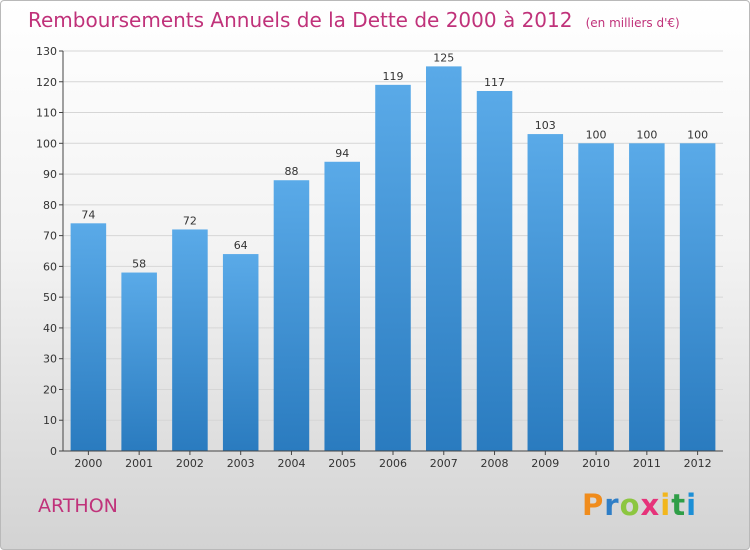  Describe the element at coordinates (50, 420) in the screenshot. I see `y-tick-label: 10` at that location.